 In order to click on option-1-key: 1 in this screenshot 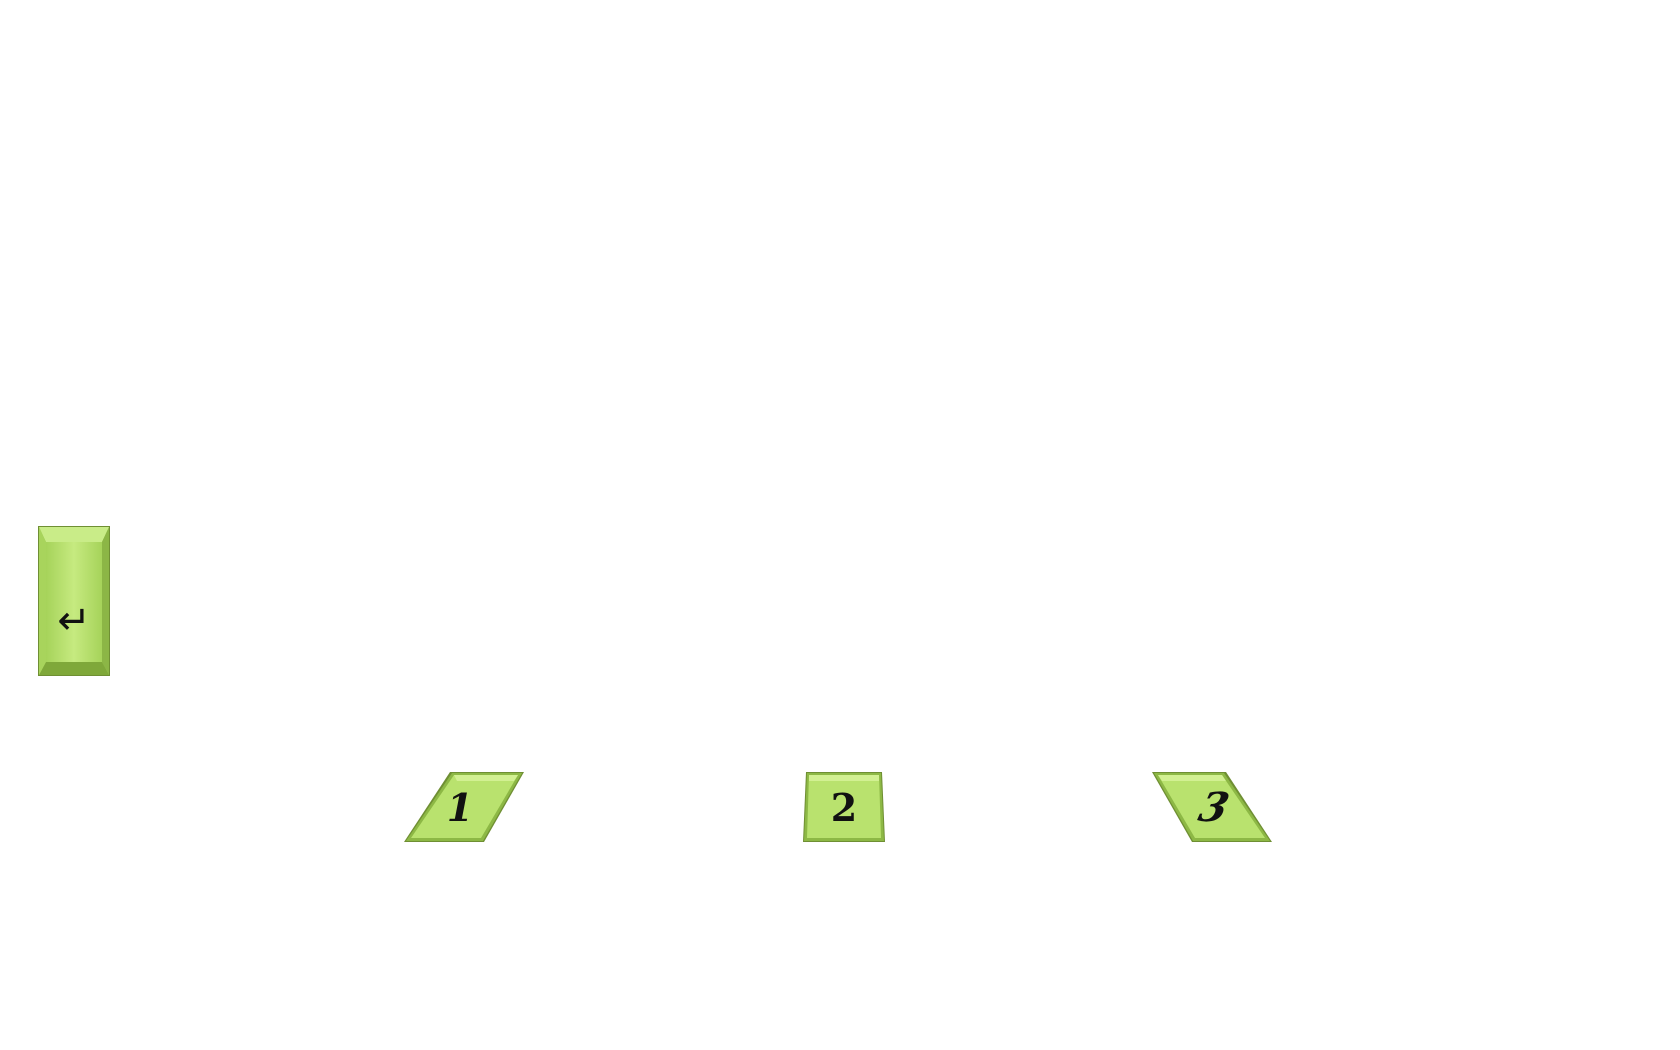, I will do `click(464, 807)`.